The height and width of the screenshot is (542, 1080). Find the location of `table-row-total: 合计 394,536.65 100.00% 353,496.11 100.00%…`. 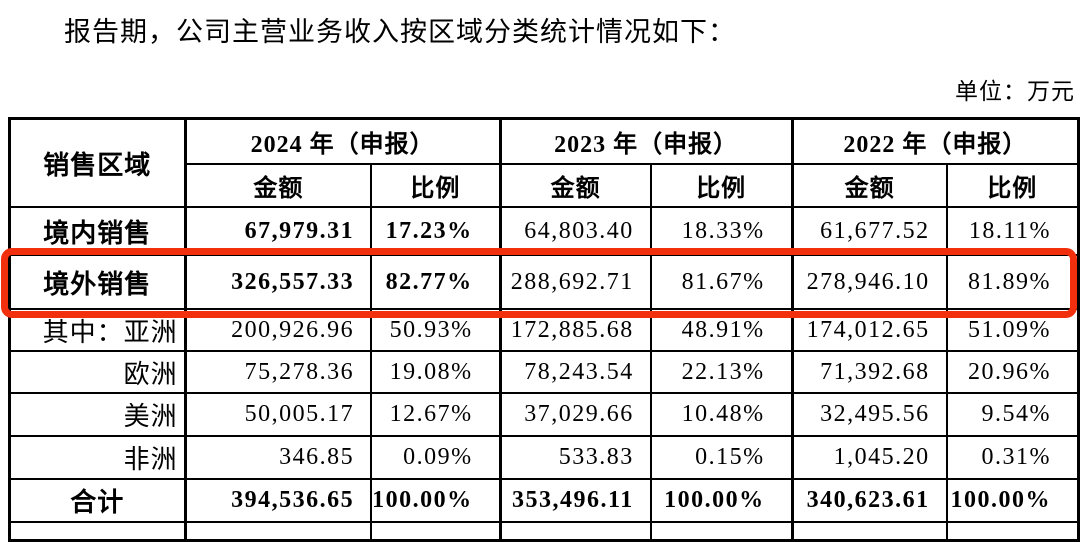

table-row-total: 合计 394,536.65 100.00% 353,496.11 100.00%… is located at coordinates (544, 500).